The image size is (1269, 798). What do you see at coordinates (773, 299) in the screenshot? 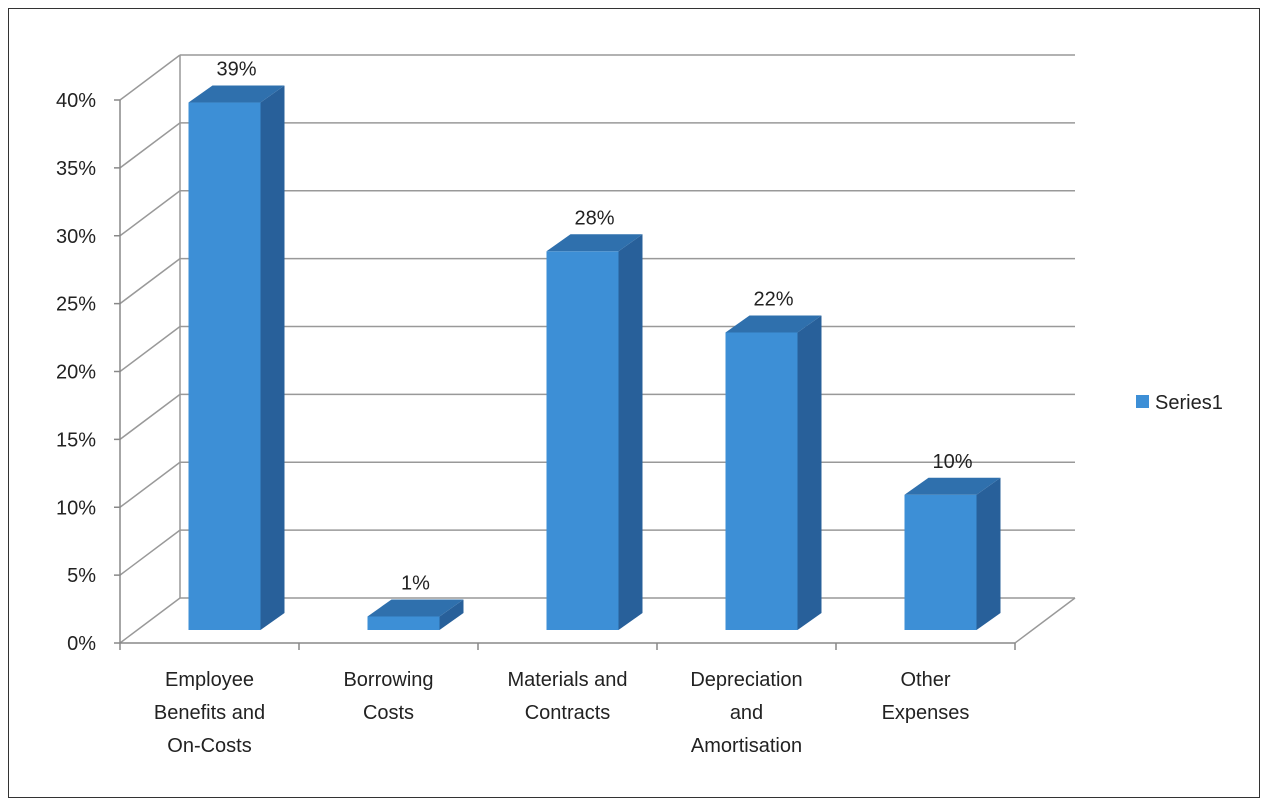
I see `data-label: 22%` at bounding box center [773, 299].